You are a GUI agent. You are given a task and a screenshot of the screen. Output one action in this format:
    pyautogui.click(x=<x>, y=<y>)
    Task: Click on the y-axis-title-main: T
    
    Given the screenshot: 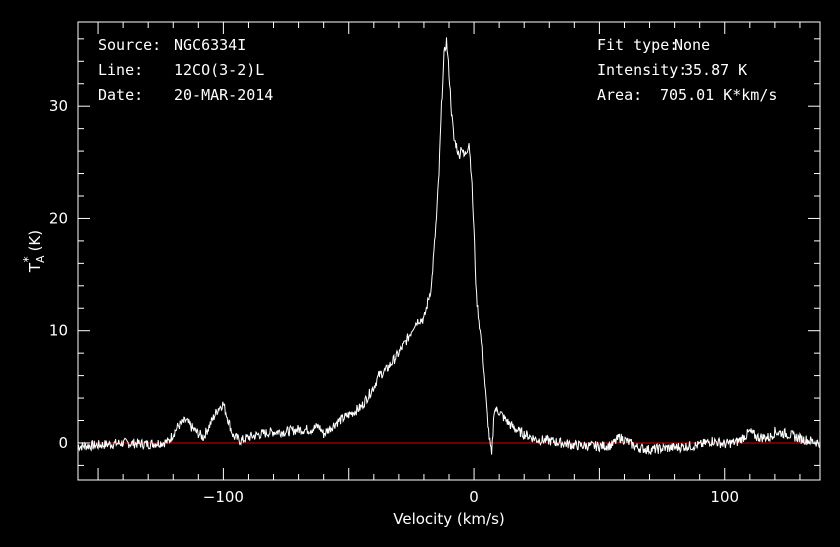 What is the action you would take?
    pyautogui.click(x=35, y=267)
    